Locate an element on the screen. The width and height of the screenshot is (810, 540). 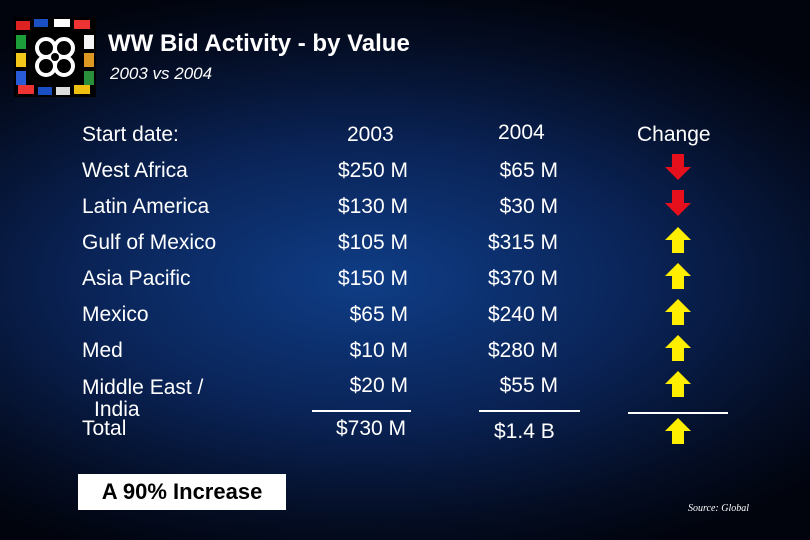
value-2003-asia-pacific: $150 M is located at coordinates (372, 278).